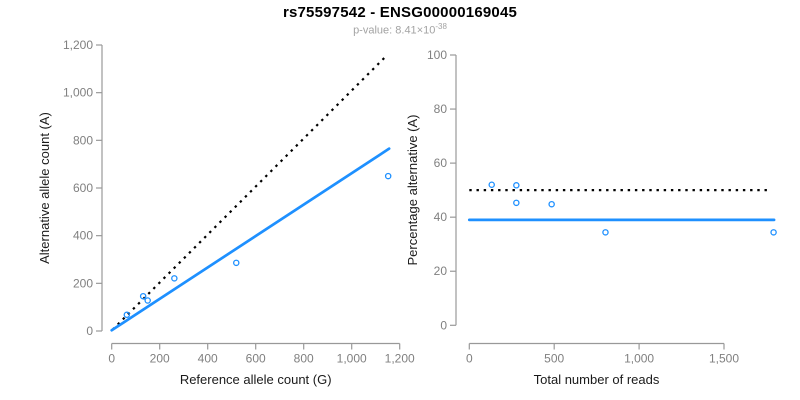  Describe the element at coordinates (437, 55) in the screenshot. I see `y-tick-label: 100` at that location.